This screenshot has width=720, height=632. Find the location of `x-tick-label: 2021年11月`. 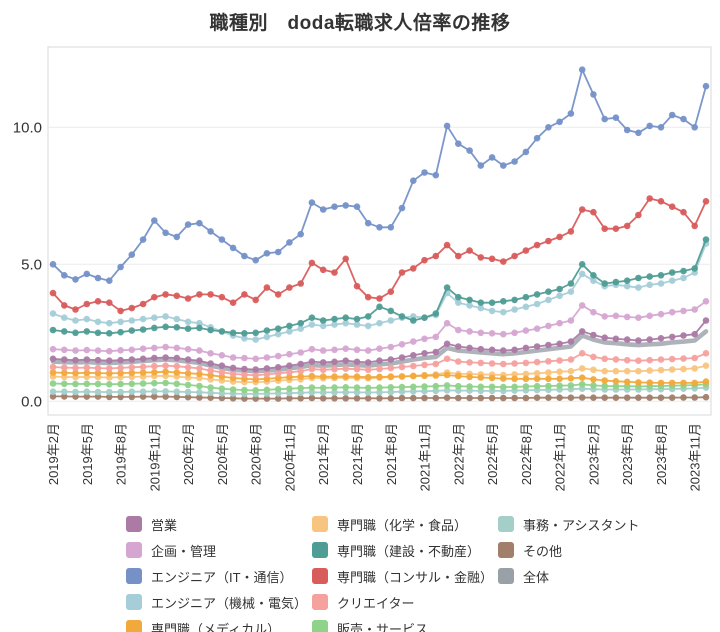

x-tick-label: 2021年11月 is located at coordinates (425, 457).